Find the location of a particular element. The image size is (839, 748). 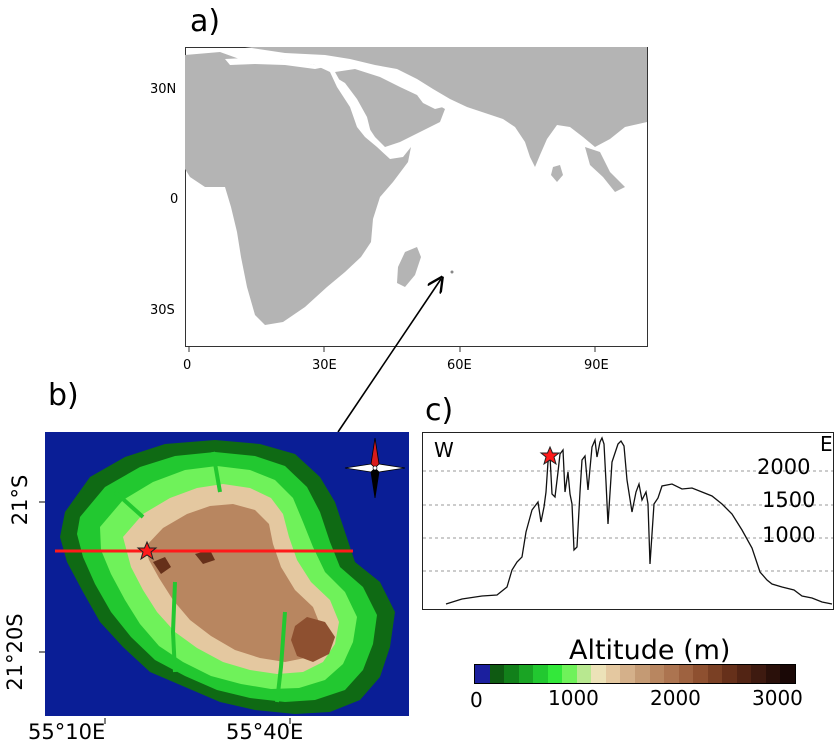

lat-tick-30n: 30N is located at coordinates (163, 89).